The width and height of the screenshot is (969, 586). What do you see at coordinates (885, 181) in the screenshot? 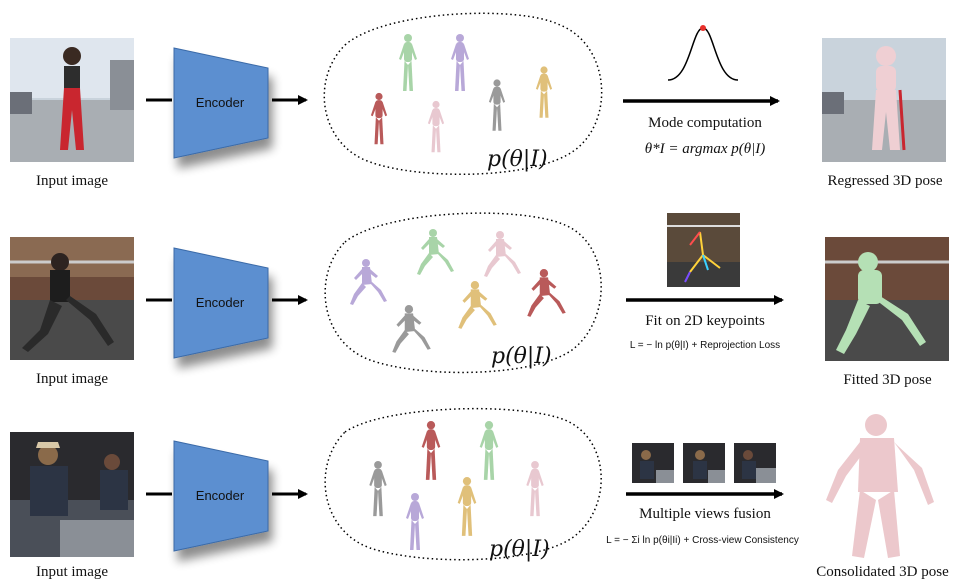
I see `output-label-1: Regressed 3D pose` at bounding box center [885, 181].